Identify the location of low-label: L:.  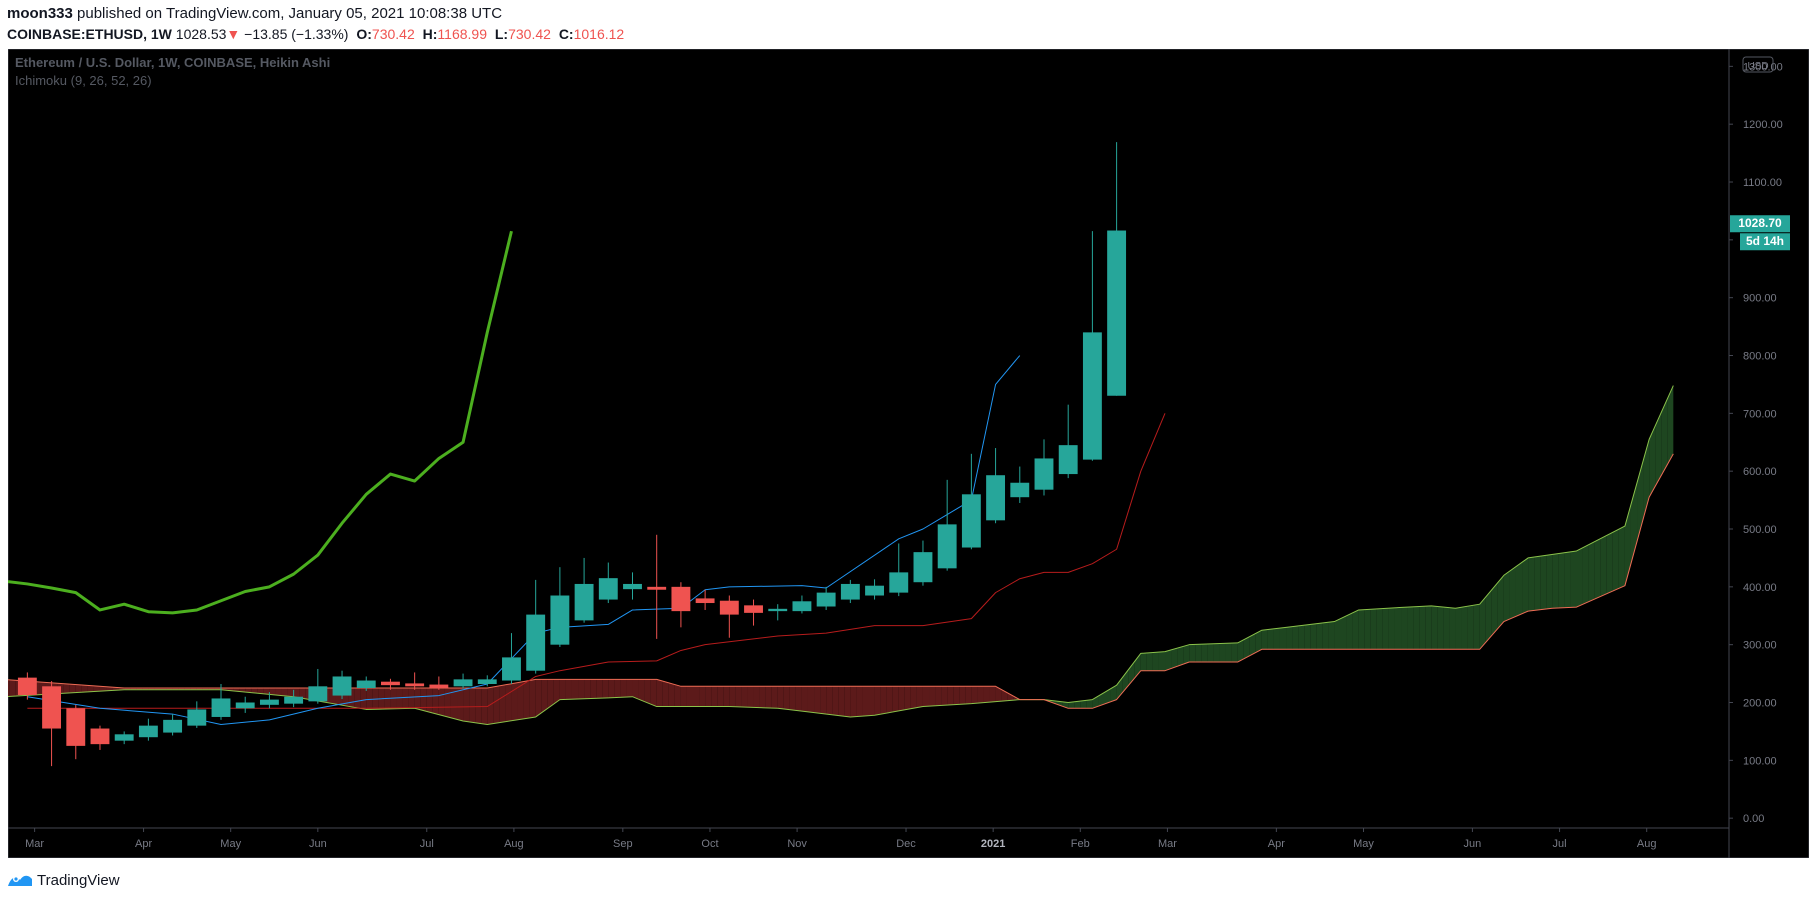
(501, 34).